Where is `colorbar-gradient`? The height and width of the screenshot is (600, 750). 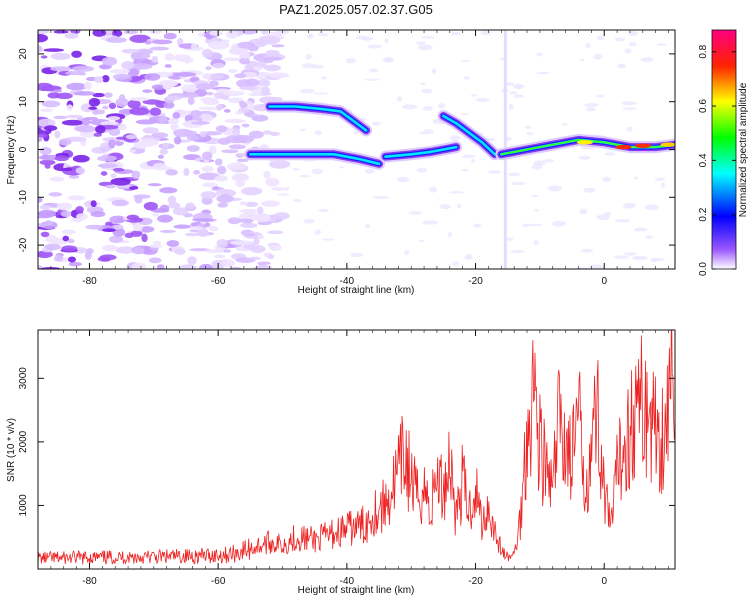
colorbar-gradient is located at coordinates (724, 149).